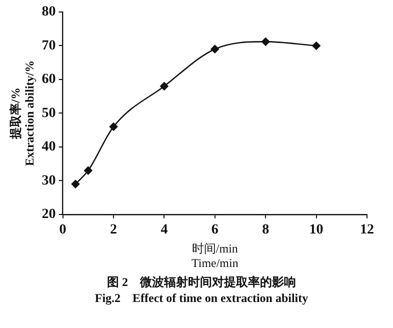 The width and height of the screenshot is (393, 328). I want to click on y-tick-label: 50, so click(49, 113).